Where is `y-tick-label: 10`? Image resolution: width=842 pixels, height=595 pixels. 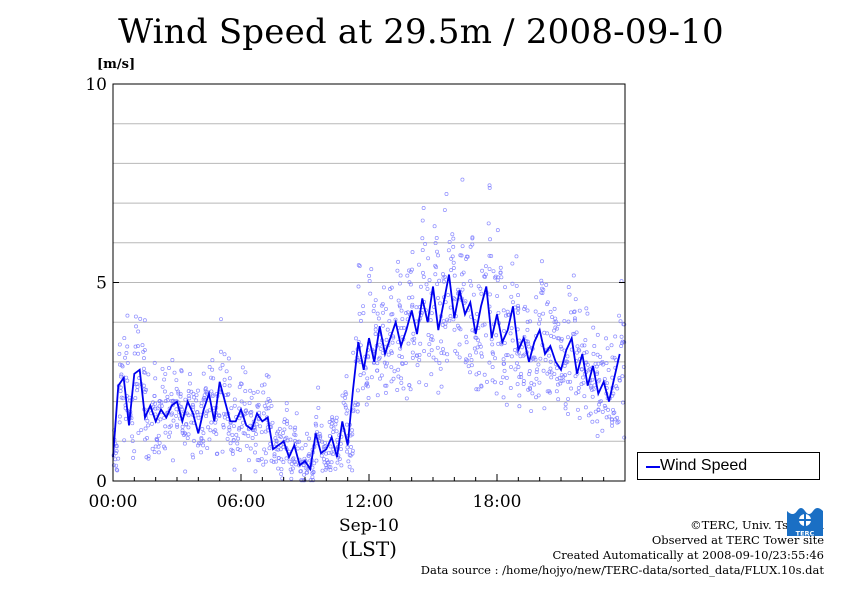 y-tick-label: 10 is located at coordinates (96, 85).